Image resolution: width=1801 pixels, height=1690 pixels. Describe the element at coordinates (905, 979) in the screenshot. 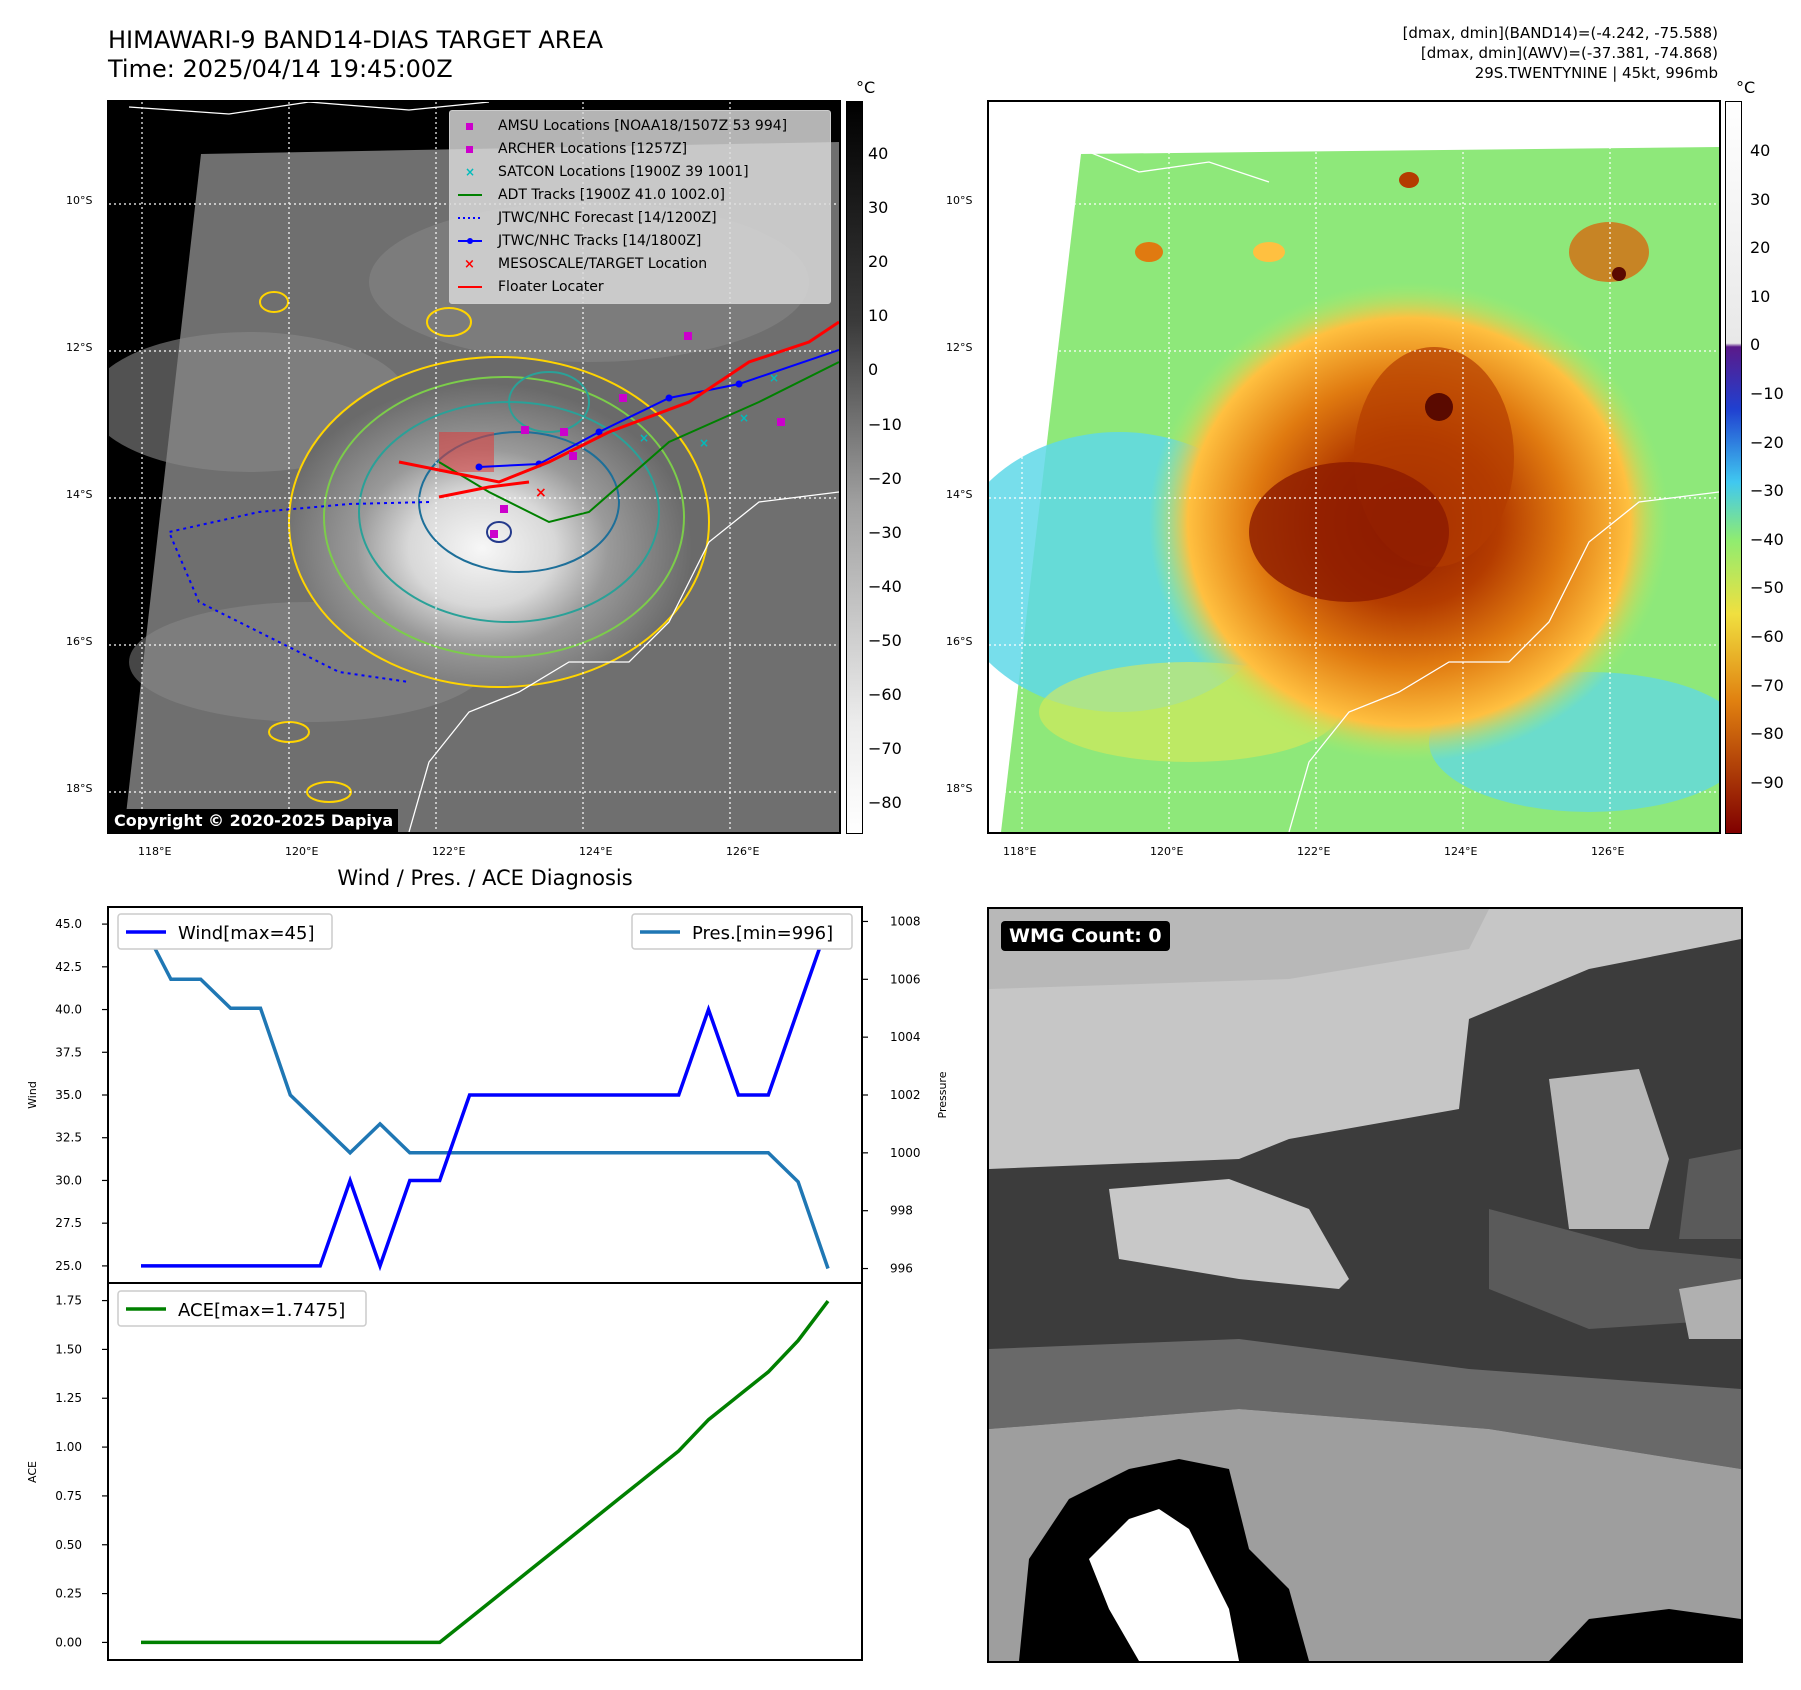

I see `axis-tick-label: 1006` at that location.